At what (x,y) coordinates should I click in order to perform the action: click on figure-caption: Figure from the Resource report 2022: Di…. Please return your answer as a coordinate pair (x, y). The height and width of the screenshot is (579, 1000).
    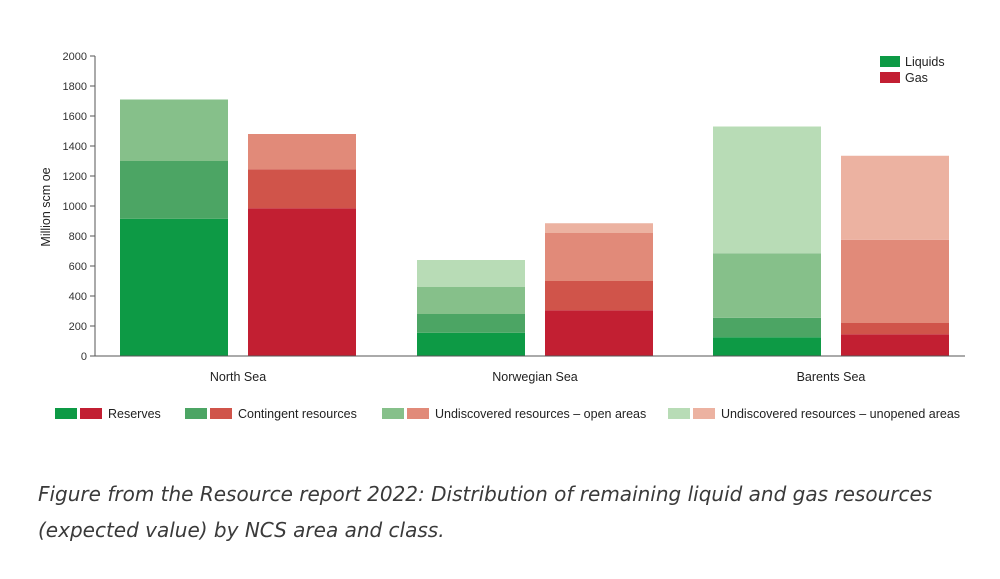
    Looking at the image, I should click on (485, 512).